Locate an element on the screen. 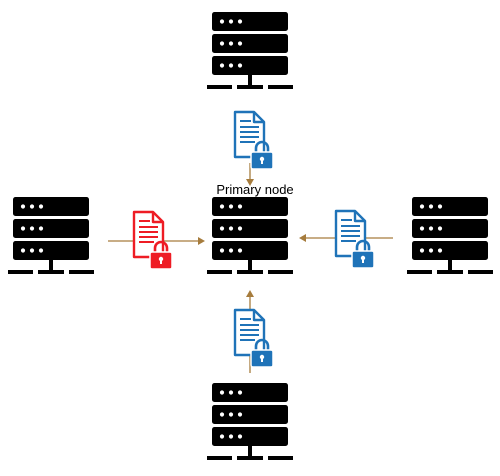 The image size is (500, 476). server-right is located at coordinates (450, 235).